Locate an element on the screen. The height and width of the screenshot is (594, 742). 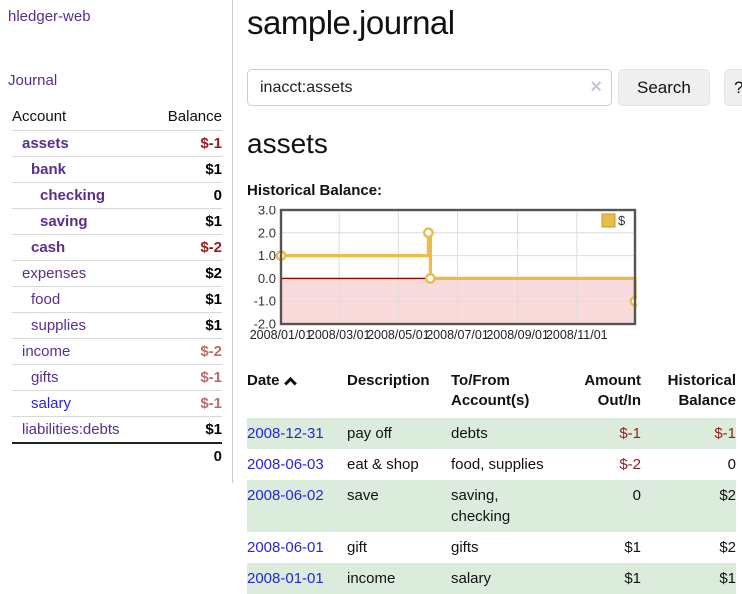
register-col-header: Historical Balance is located at coordinates (688, 393).